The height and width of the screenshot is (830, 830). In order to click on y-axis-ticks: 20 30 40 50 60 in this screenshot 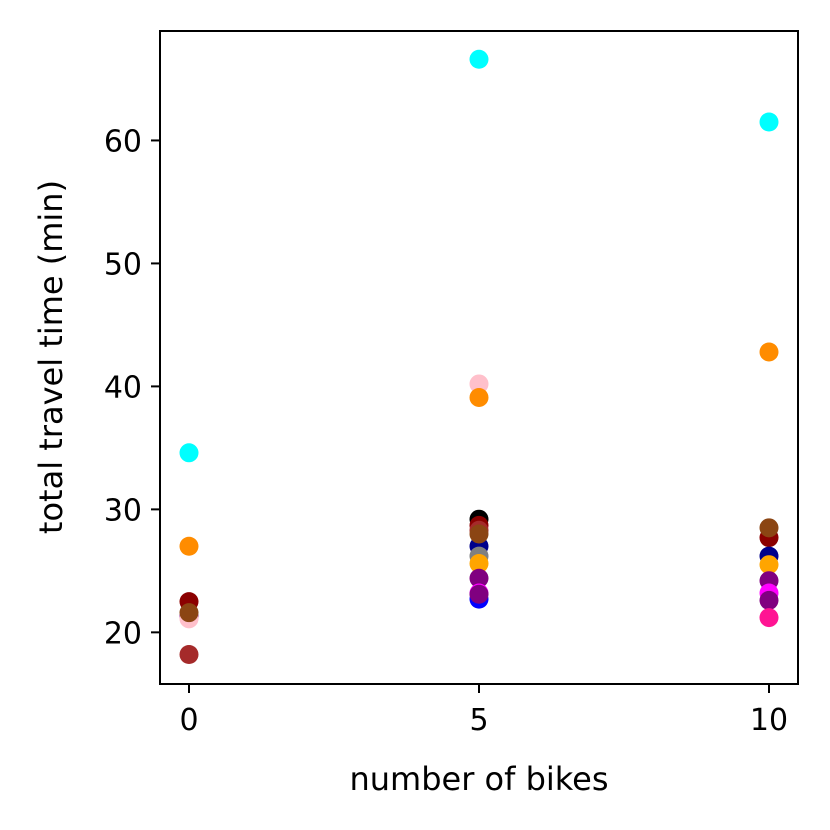, I will do `click(132, 387)`.